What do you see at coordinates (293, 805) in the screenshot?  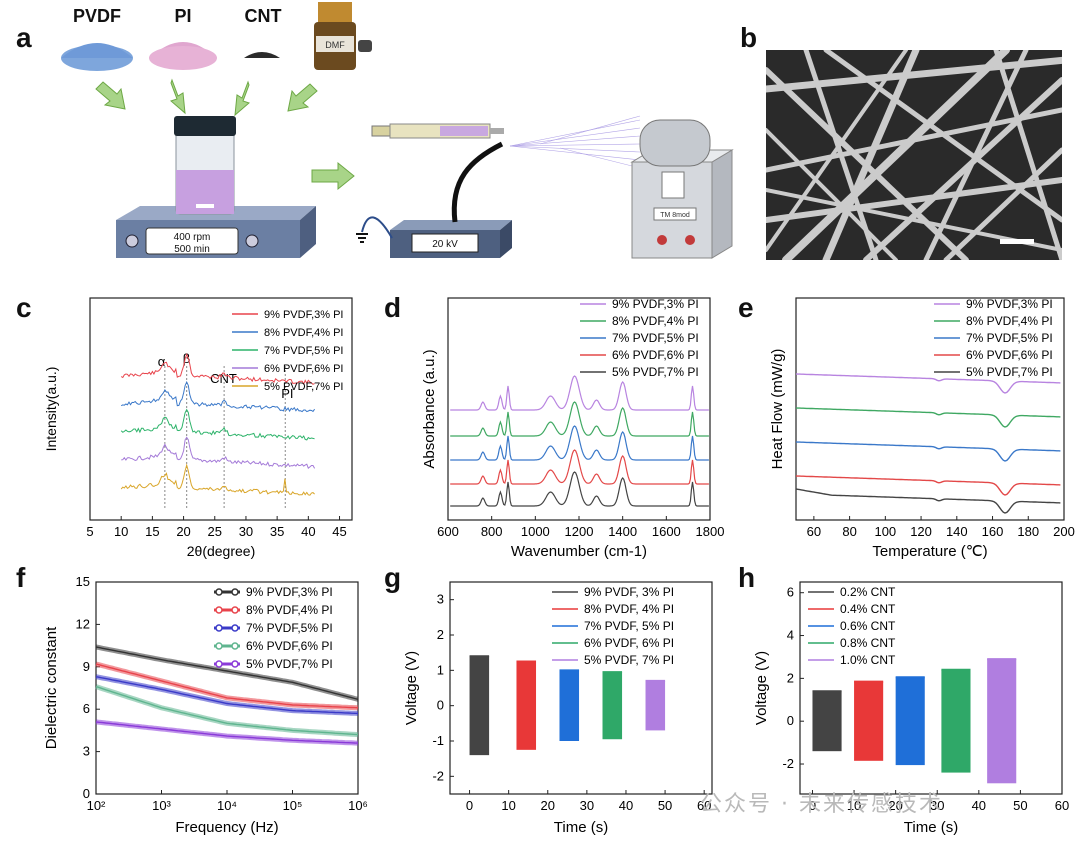 I see `x-tick-label: 10⁵` at bounding box center [293, 805].